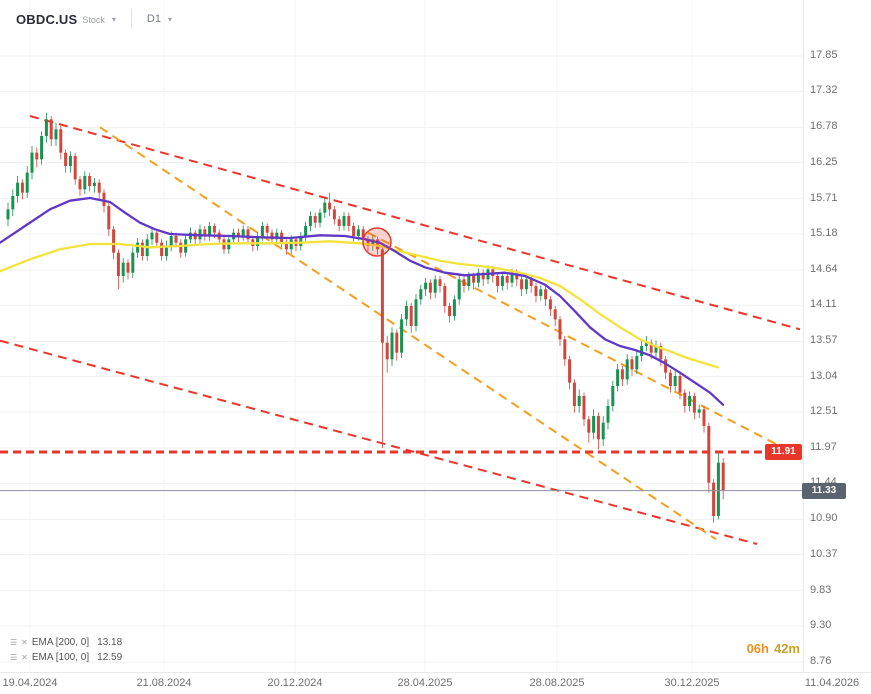 The height and width of the screenshot is (694, 871). I want to click on price-tick-label: 14.64, so click(824, 269).